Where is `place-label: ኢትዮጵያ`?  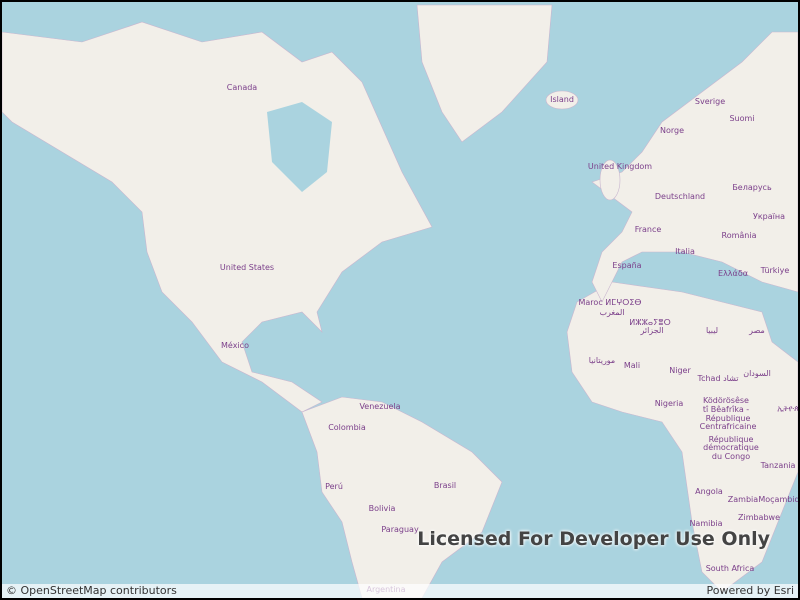
place-label: ኢትዮጵያ is located at coordinates (787, 408).